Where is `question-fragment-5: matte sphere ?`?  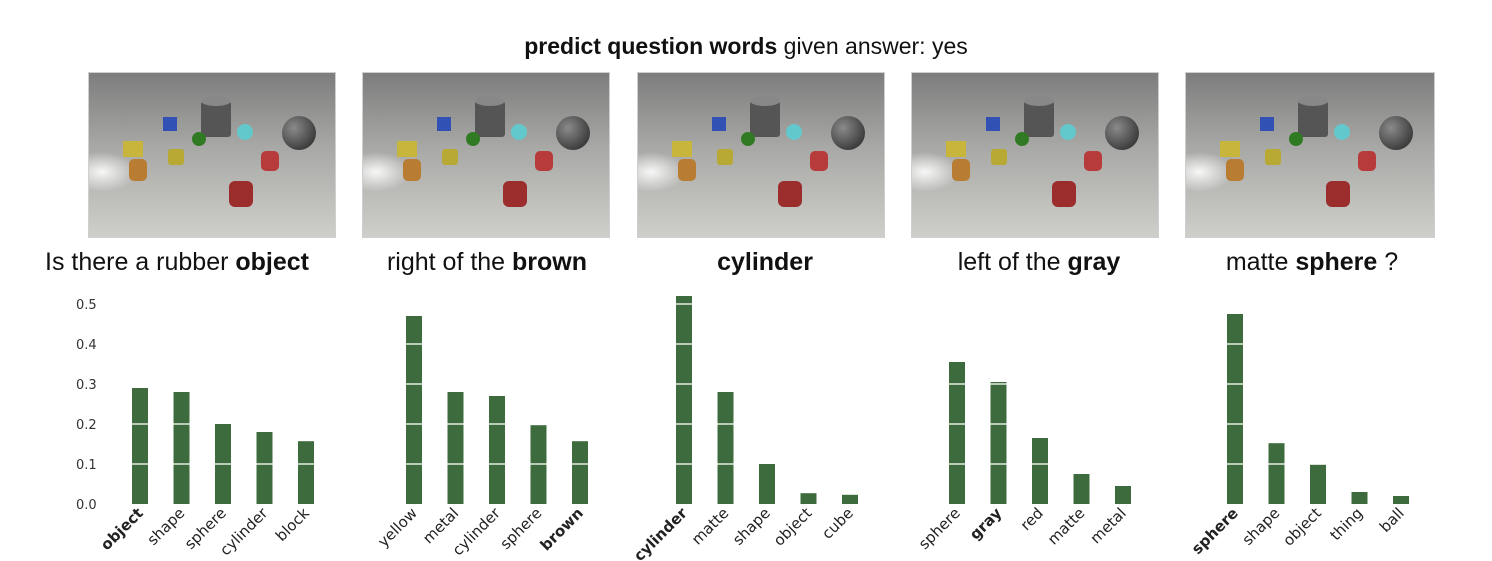 question-fragment-5: matte sphere ? is located at coordinates (1312, 262).